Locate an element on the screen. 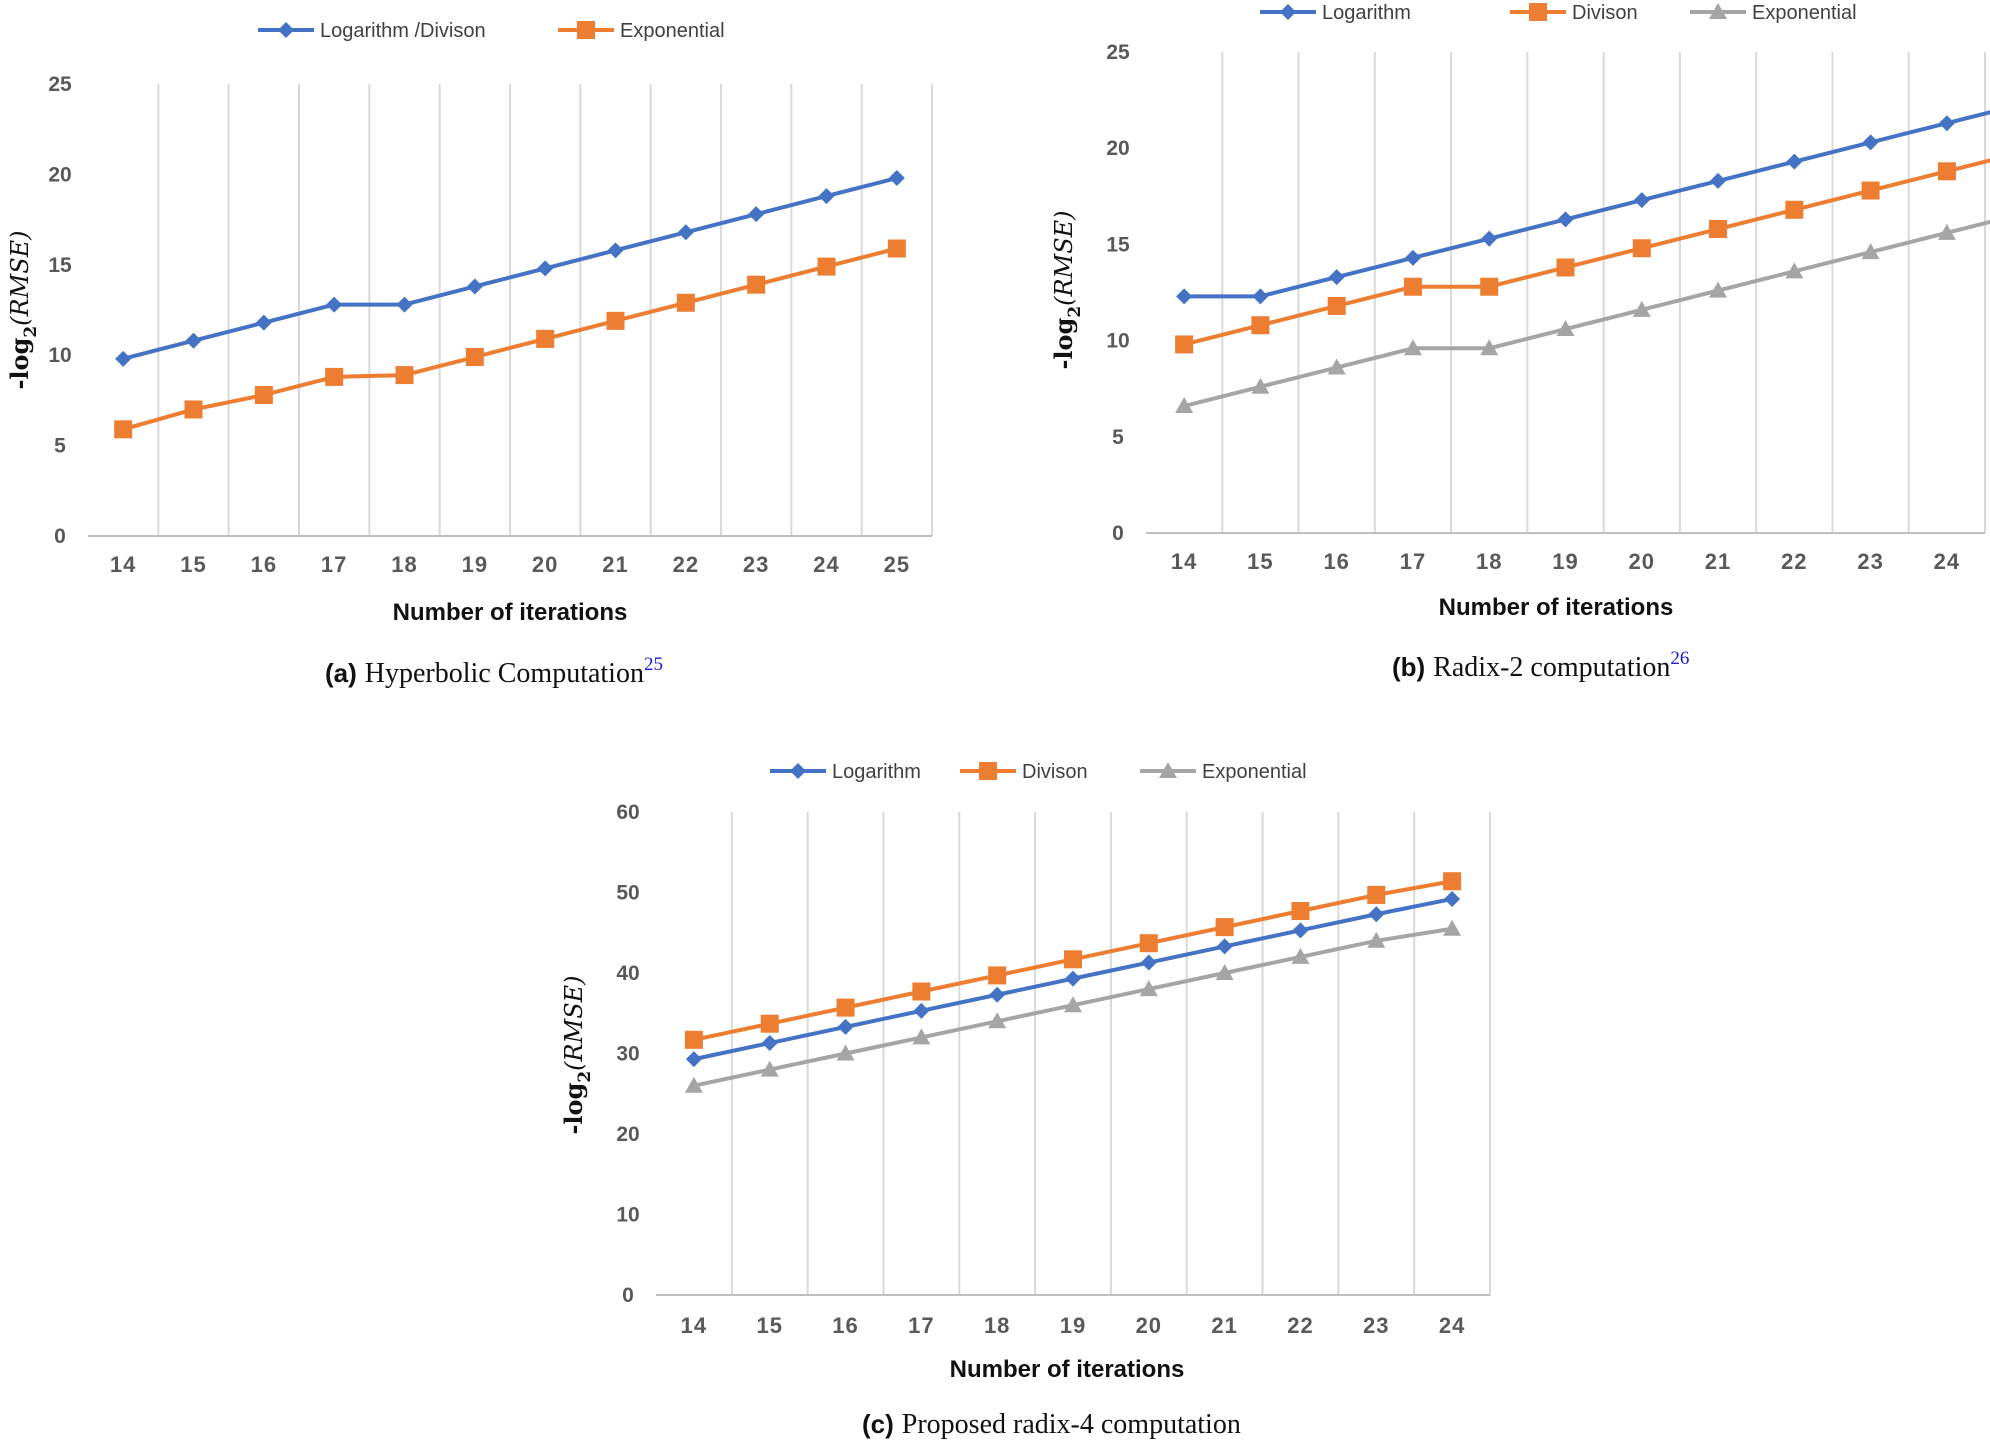 This screenshot has width=1990, height=1453. y-tick-label: 15 is located at coordinates (60, 265).